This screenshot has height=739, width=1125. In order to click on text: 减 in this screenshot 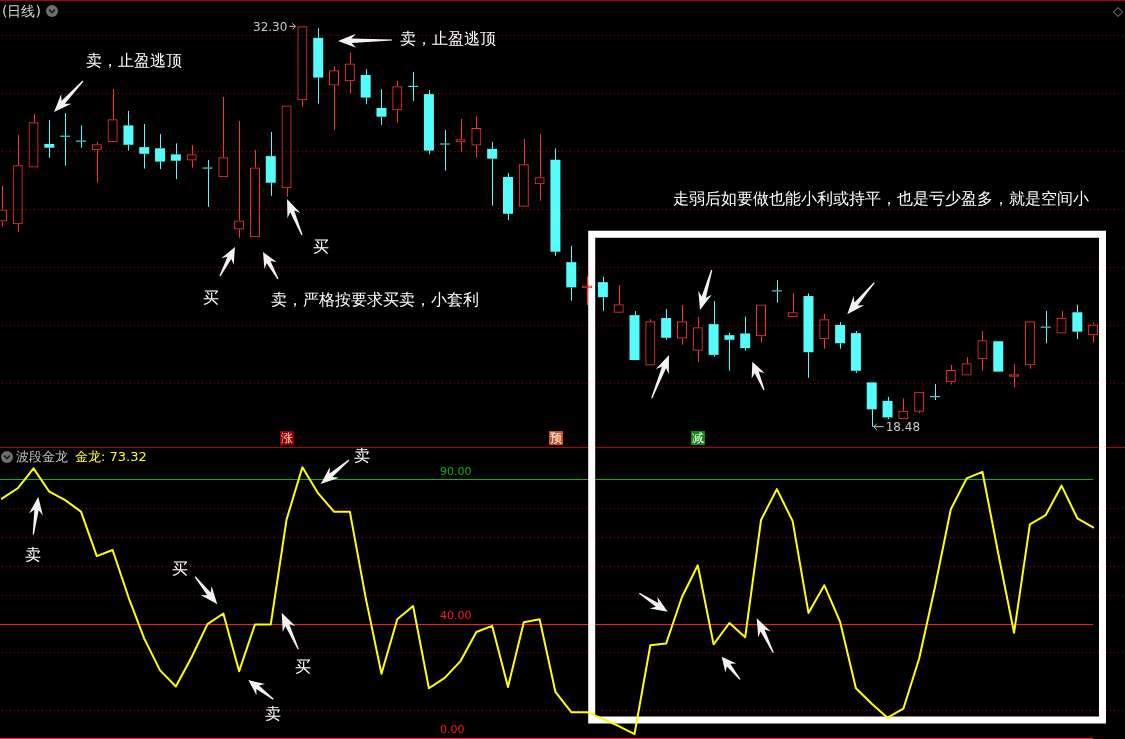, I will do `click(698, 437)`.